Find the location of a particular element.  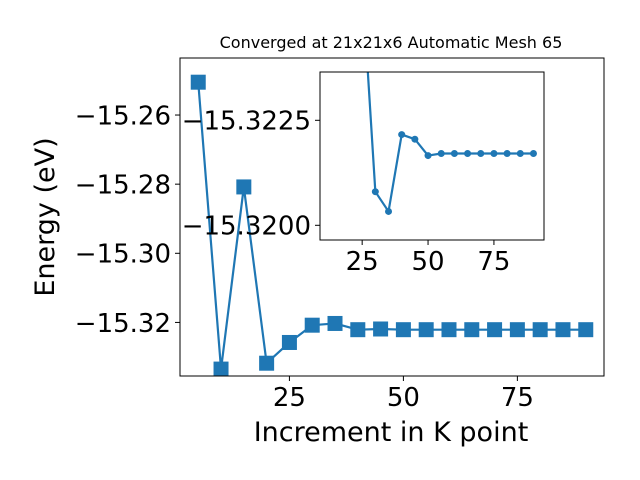

inset-marker-layer is located at coordinates (454, 173).